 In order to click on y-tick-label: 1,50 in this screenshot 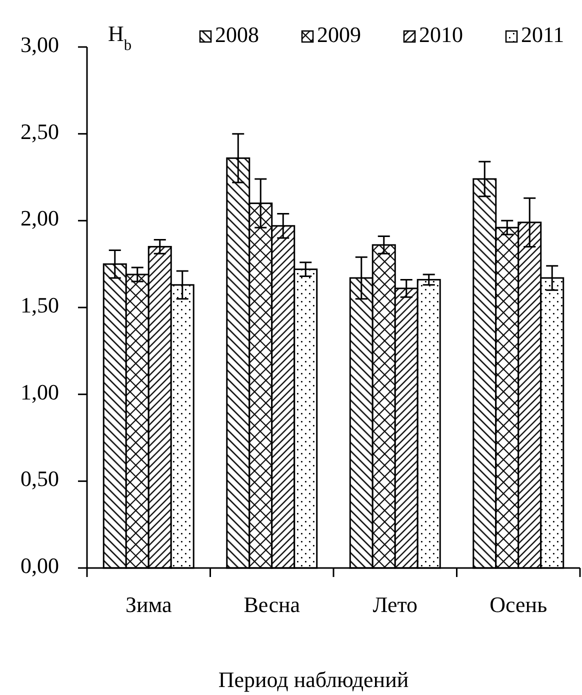, I will do `click(39, 305)`.